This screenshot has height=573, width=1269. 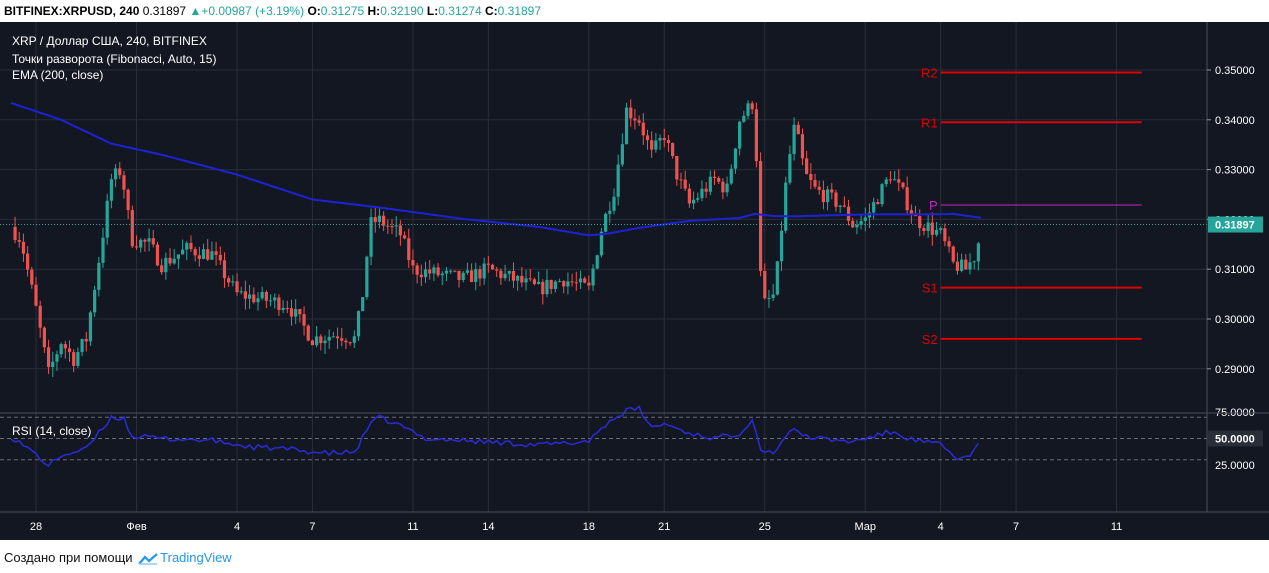 I want to click on made-with-text: Создано при помощи, so click(x=68, y=557).